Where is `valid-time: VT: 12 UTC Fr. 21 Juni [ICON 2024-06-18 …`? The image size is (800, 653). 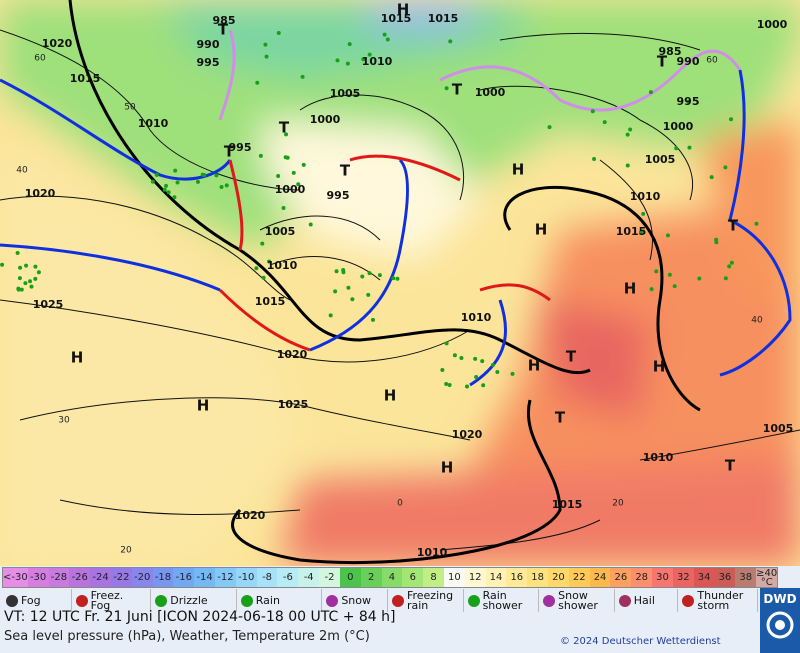
valid-time: VT: 12 UTC Fr. 21 Juni [ICON 2024-06-18 … is located at coordinates (200, 617).